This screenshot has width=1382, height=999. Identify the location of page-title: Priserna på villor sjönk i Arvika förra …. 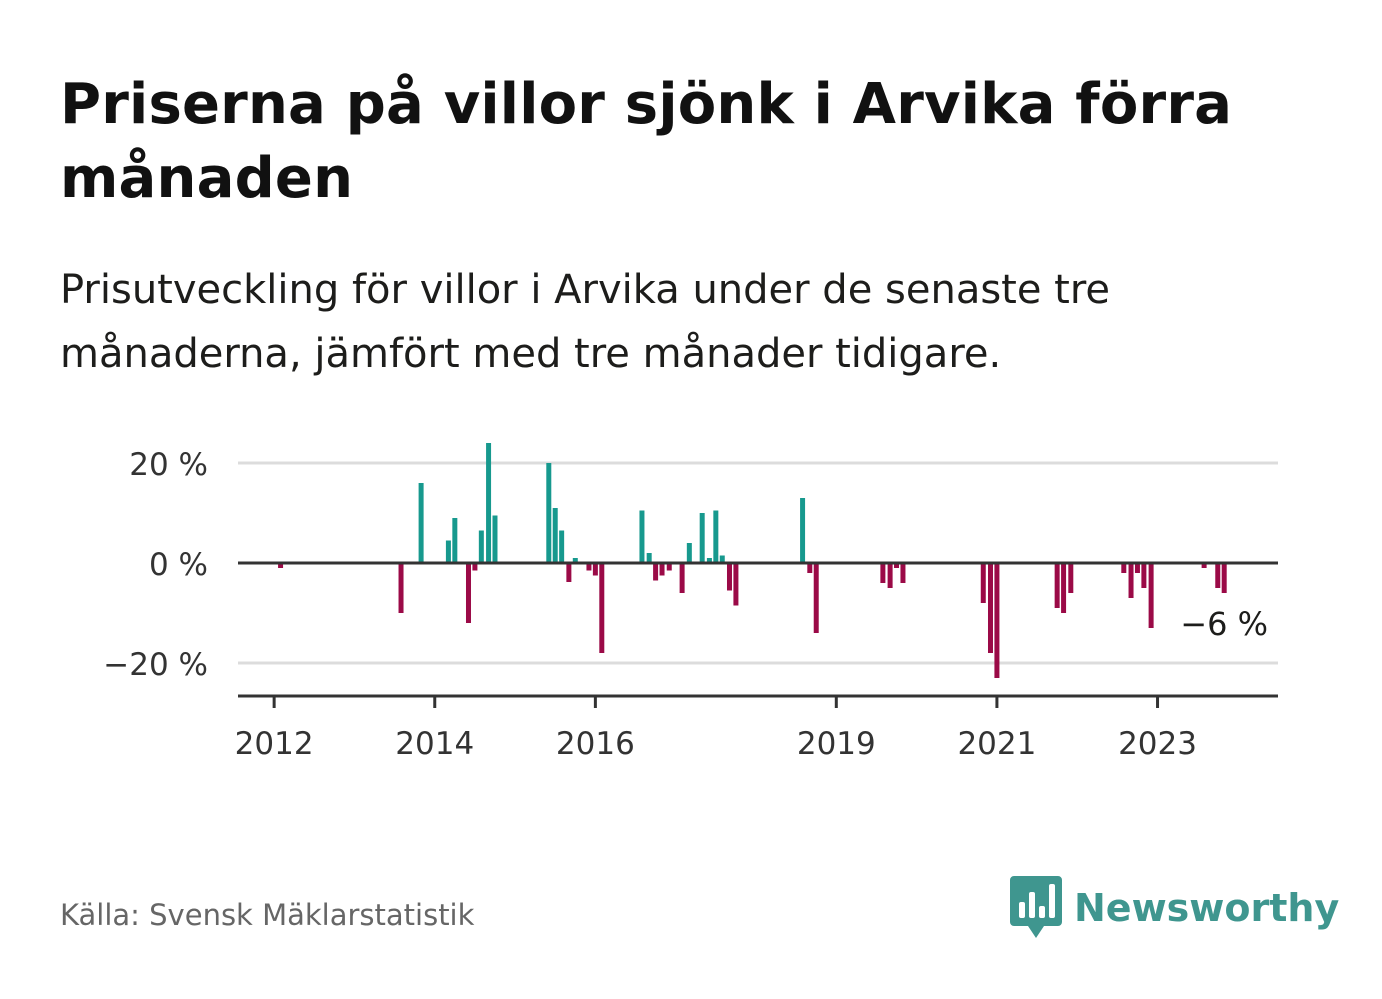
(646, 141).